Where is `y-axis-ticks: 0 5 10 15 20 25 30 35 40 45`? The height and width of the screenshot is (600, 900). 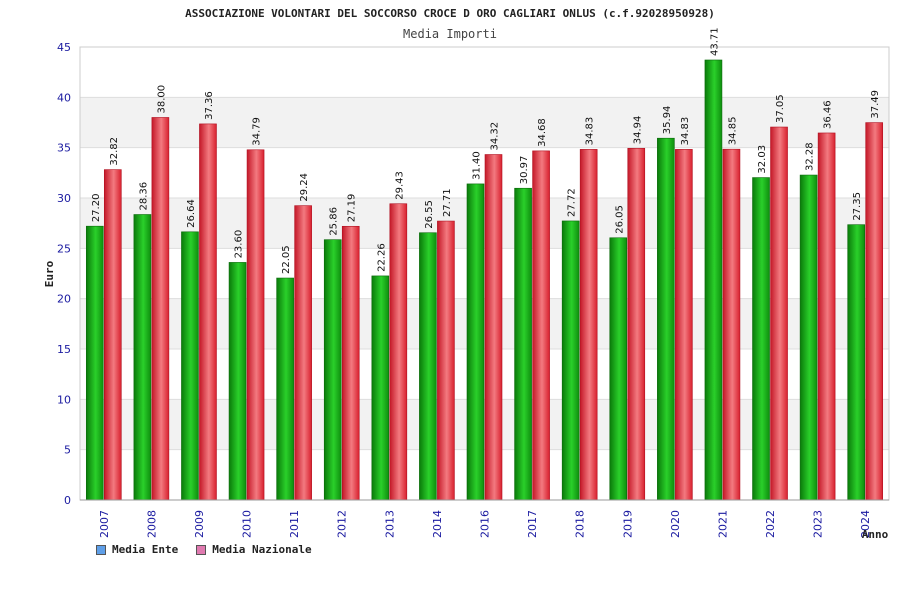 y-axis-ticks: 0 5 10 15 20 25 30 35 40 45 is located at coordinates (64, 274).